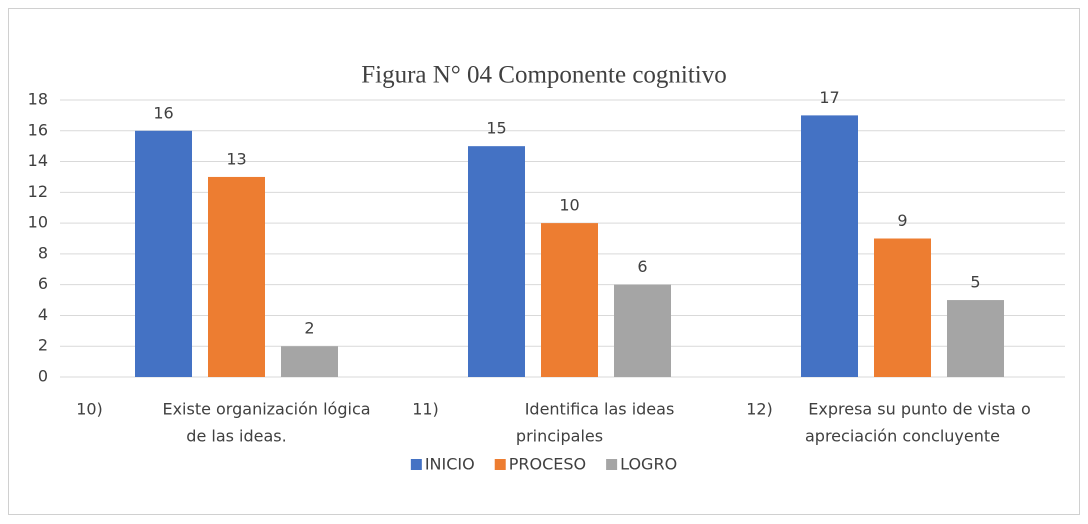 The width and height of the screenshot is (1088, 524). What do you see at coordinates (43, 345) in the screenshot?
I see `y-tick-label: 2` at bounding box center [43, 345].